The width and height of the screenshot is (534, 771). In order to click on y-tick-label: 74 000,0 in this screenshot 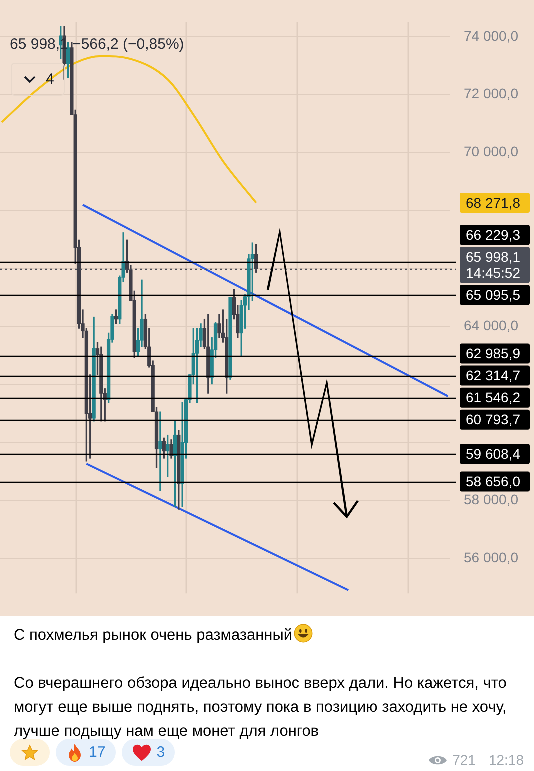, I will do `click(491, 36)`.